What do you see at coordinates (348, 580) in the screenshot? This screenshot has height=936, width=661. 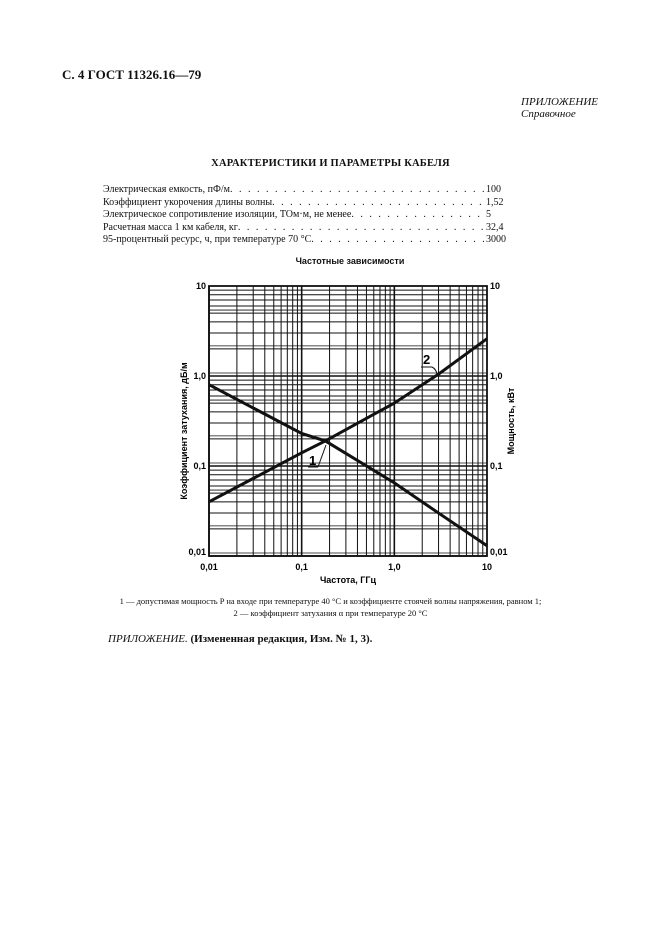 I see `x-axis-label: Частота, ГГц` at bounding box center [348, 580].